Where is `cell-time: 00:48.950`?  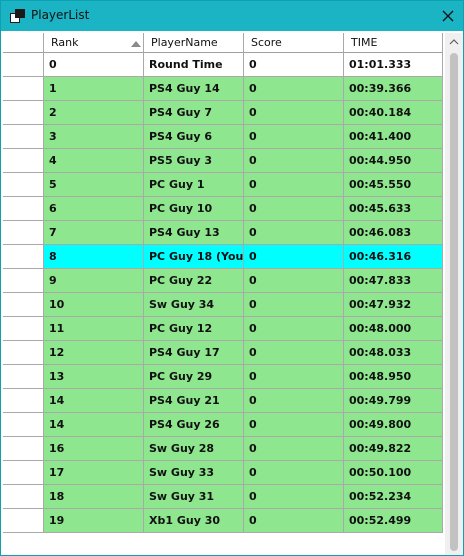 cell-time: 00:48.950 is located at coordinates (393, 377).